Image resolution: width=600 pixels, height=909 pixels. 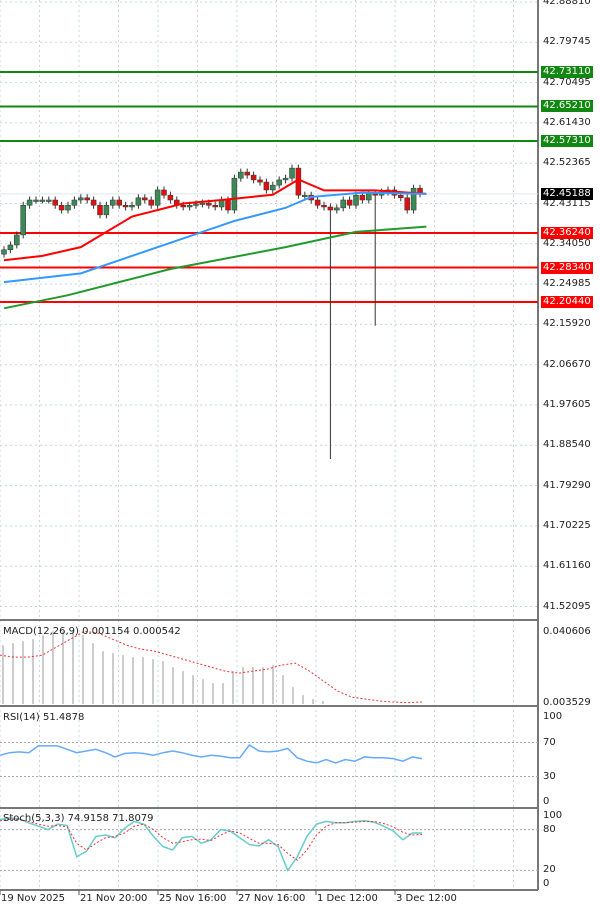 What do you see at coordinates (33, 898) in the screenshot?
I see `time-tick: 19 Nov 2025` at bounding box center [33, 898].